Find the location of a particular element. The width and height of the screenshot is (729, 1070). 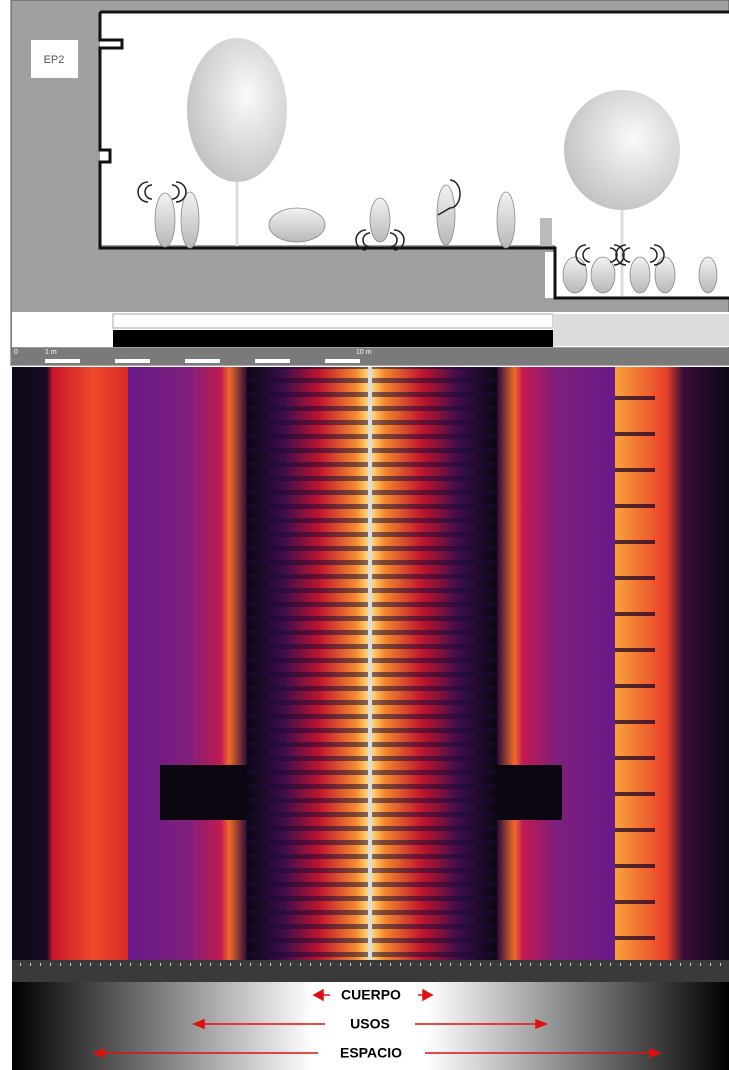

tag-box is located at coordinates (54, 59).